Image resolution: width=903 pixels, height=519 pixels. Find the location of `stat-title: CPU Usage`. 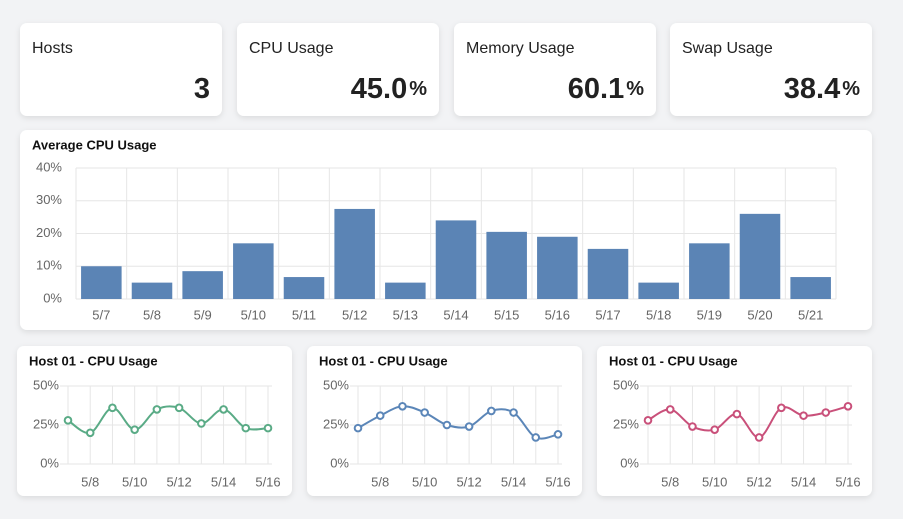

stat-title: CPU Usage is located at coordinates (291, 48).